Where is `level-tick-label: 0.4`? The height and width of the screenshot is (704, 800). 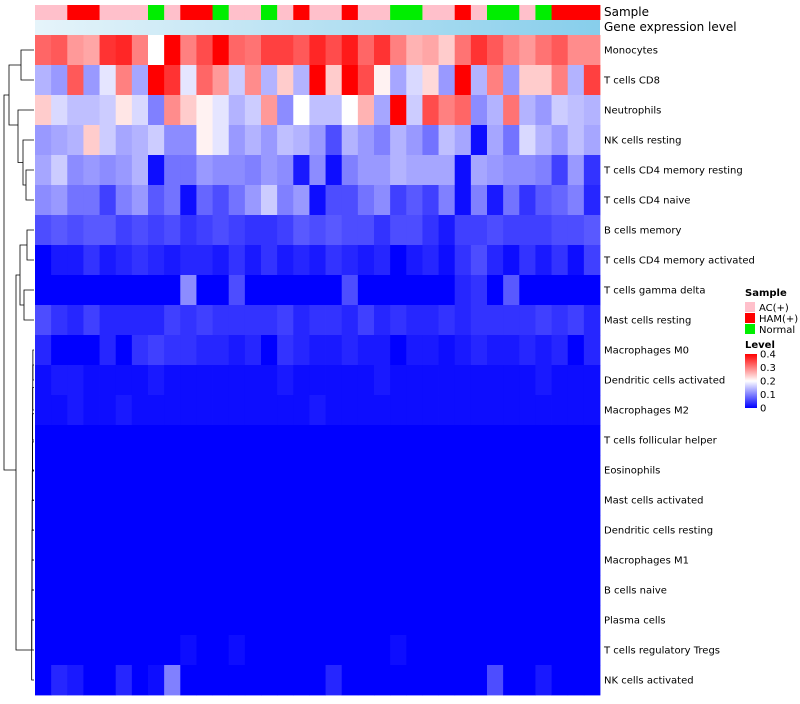
level-tick-label: 0.4 is located at coordinates (768, 355).